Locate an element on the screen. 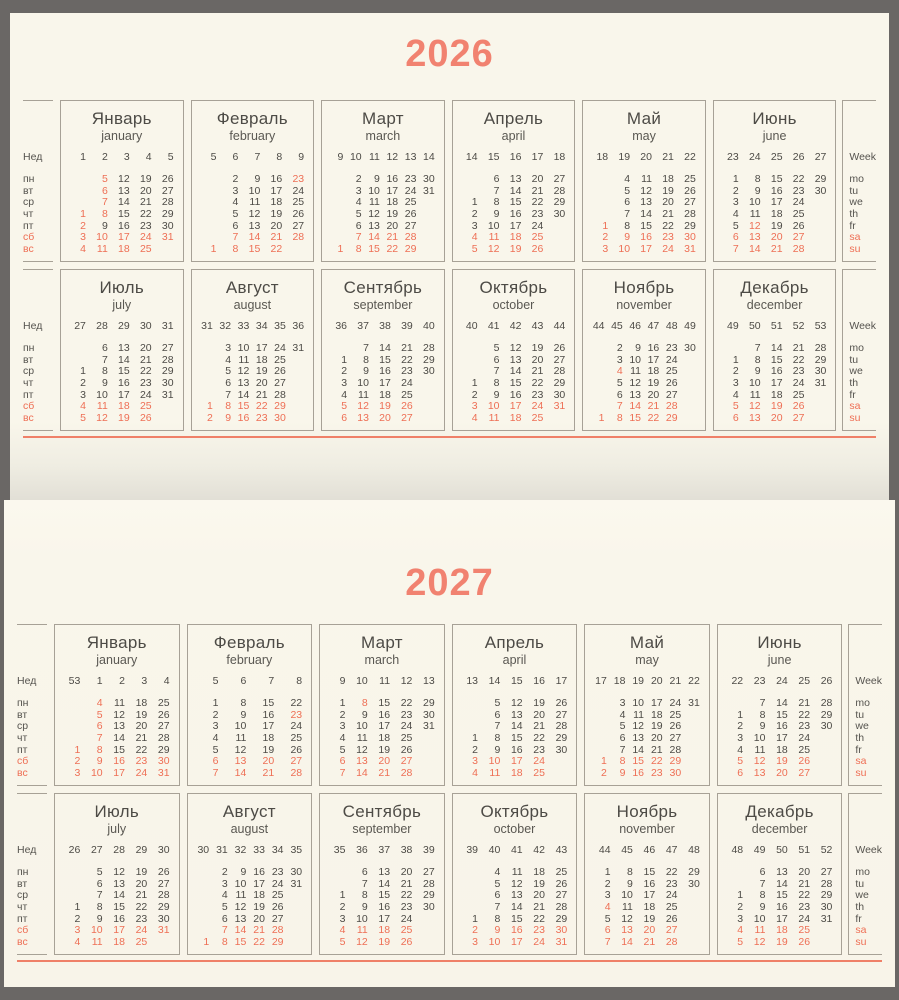 This screenshot has height=1000, width=899. week-number: 20 is located at coordinates (646, 157).